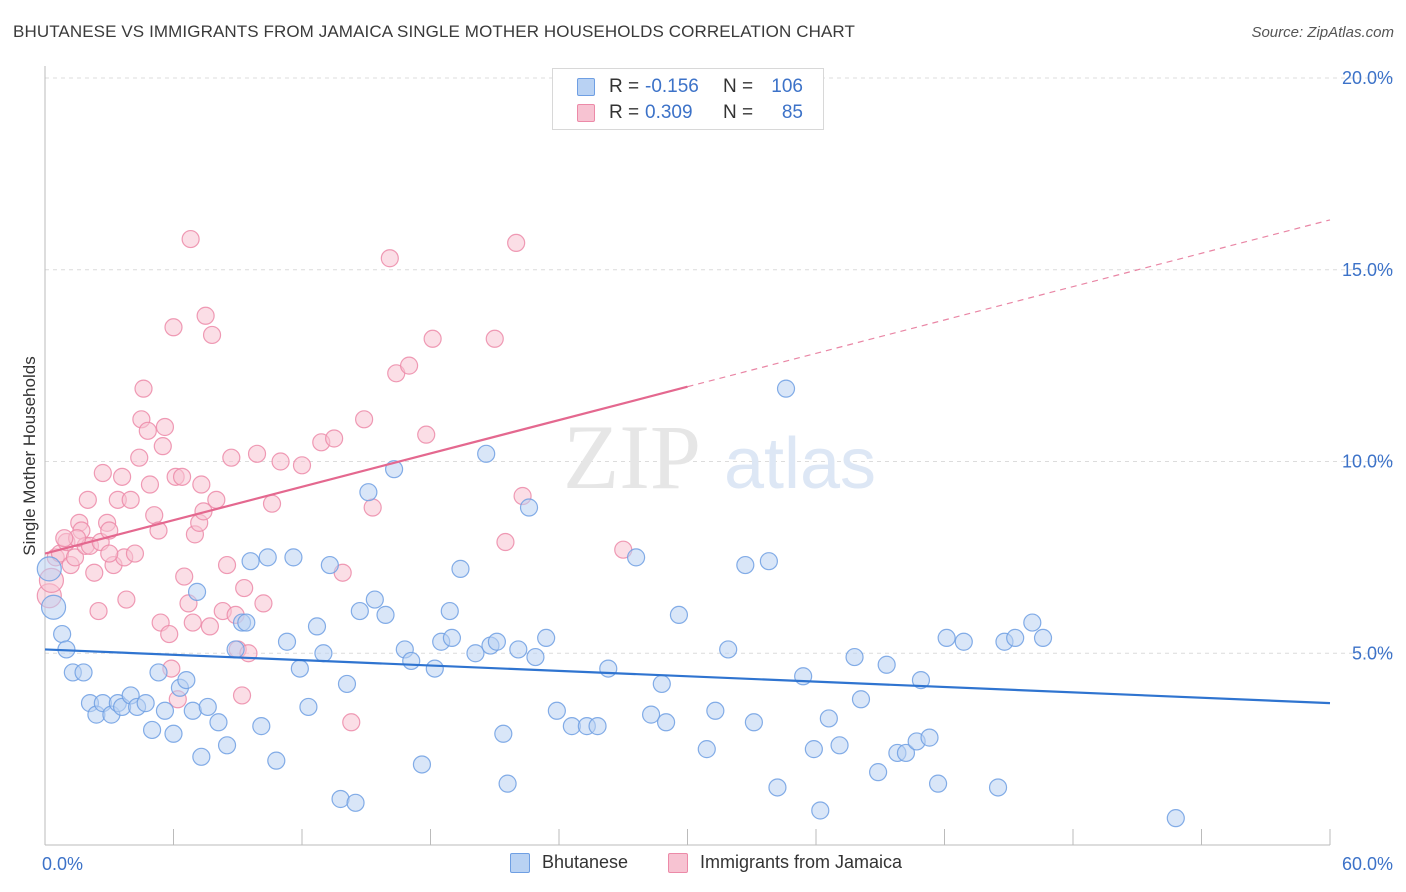 The height and width of the screenshot is (892, 1406). Describe the element at coordinates (672, 86) in the screenshot. I see `r-value: -0.156` at that location.